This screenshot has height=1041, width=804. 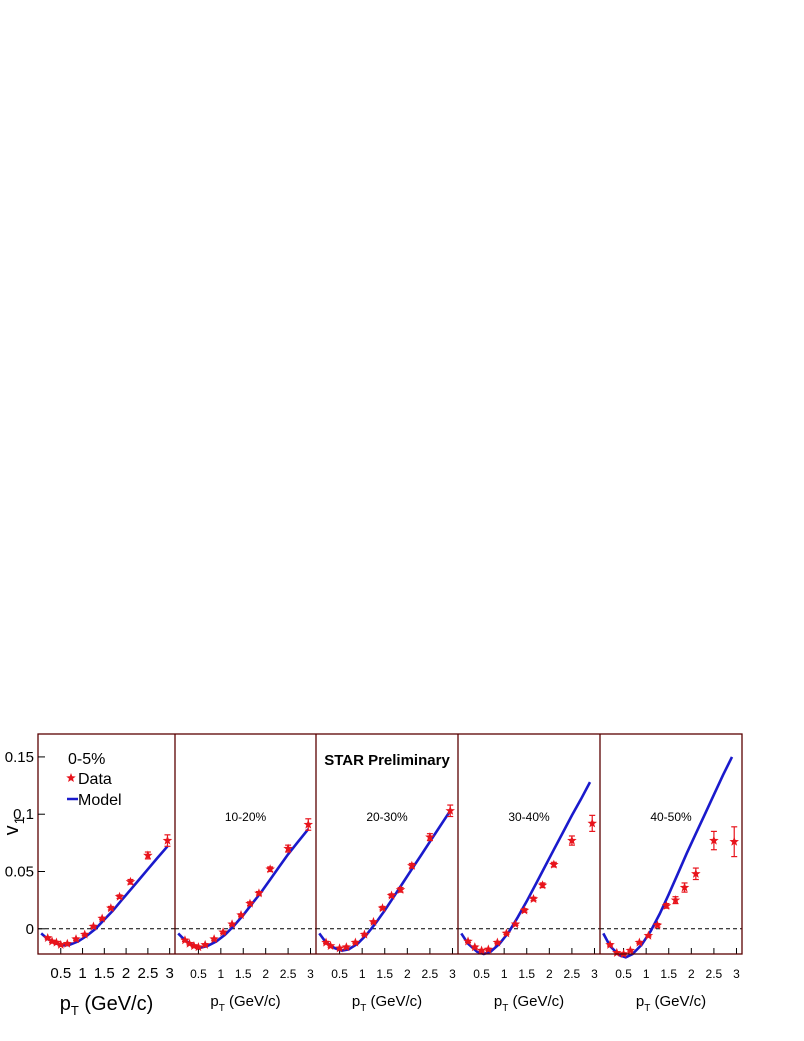 I want to click on panel-2: 0.5 1 1.5 2 2.5 3 10-20% pT (GeV/c), so click(x=245, y=912).